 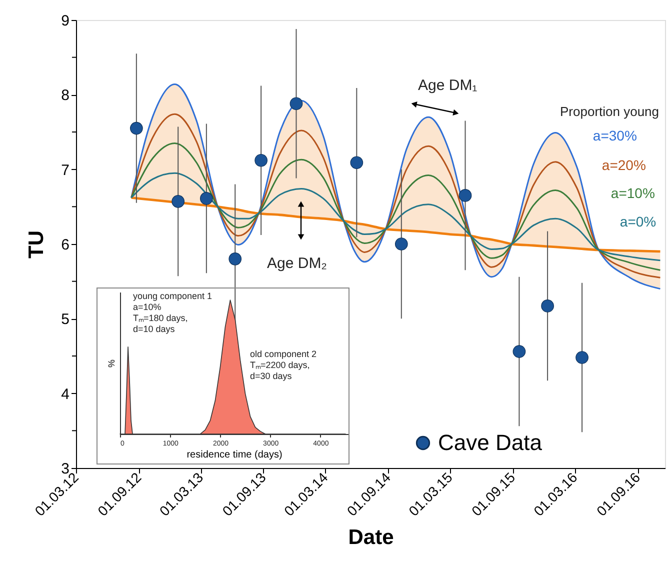 I want to click on x-axis-title: residence time (days), so click(x=234, y=455).